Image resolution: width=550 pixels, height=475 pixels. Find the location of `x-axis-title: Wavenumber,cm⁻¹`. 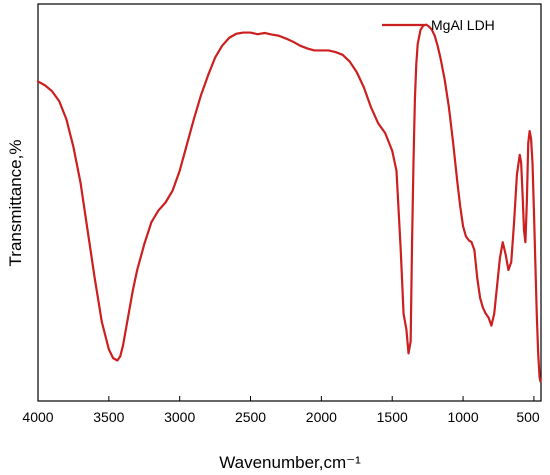

x-axis-title: Wavenumber,cm⁻¹ is located at coordinates (290, 462).